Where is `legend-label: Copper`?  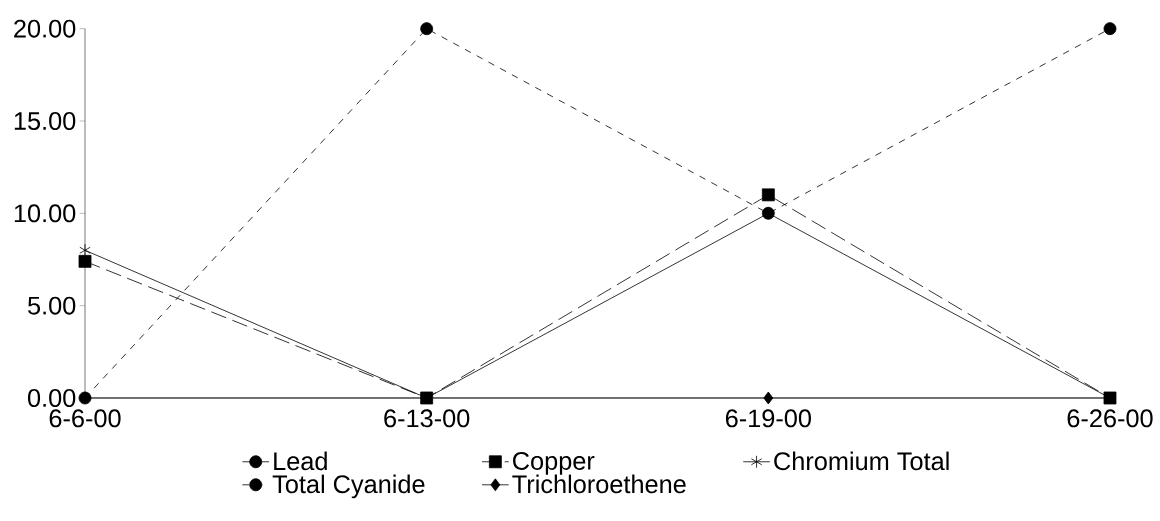
legend-label: Copper is located at coordinates (554, 463).